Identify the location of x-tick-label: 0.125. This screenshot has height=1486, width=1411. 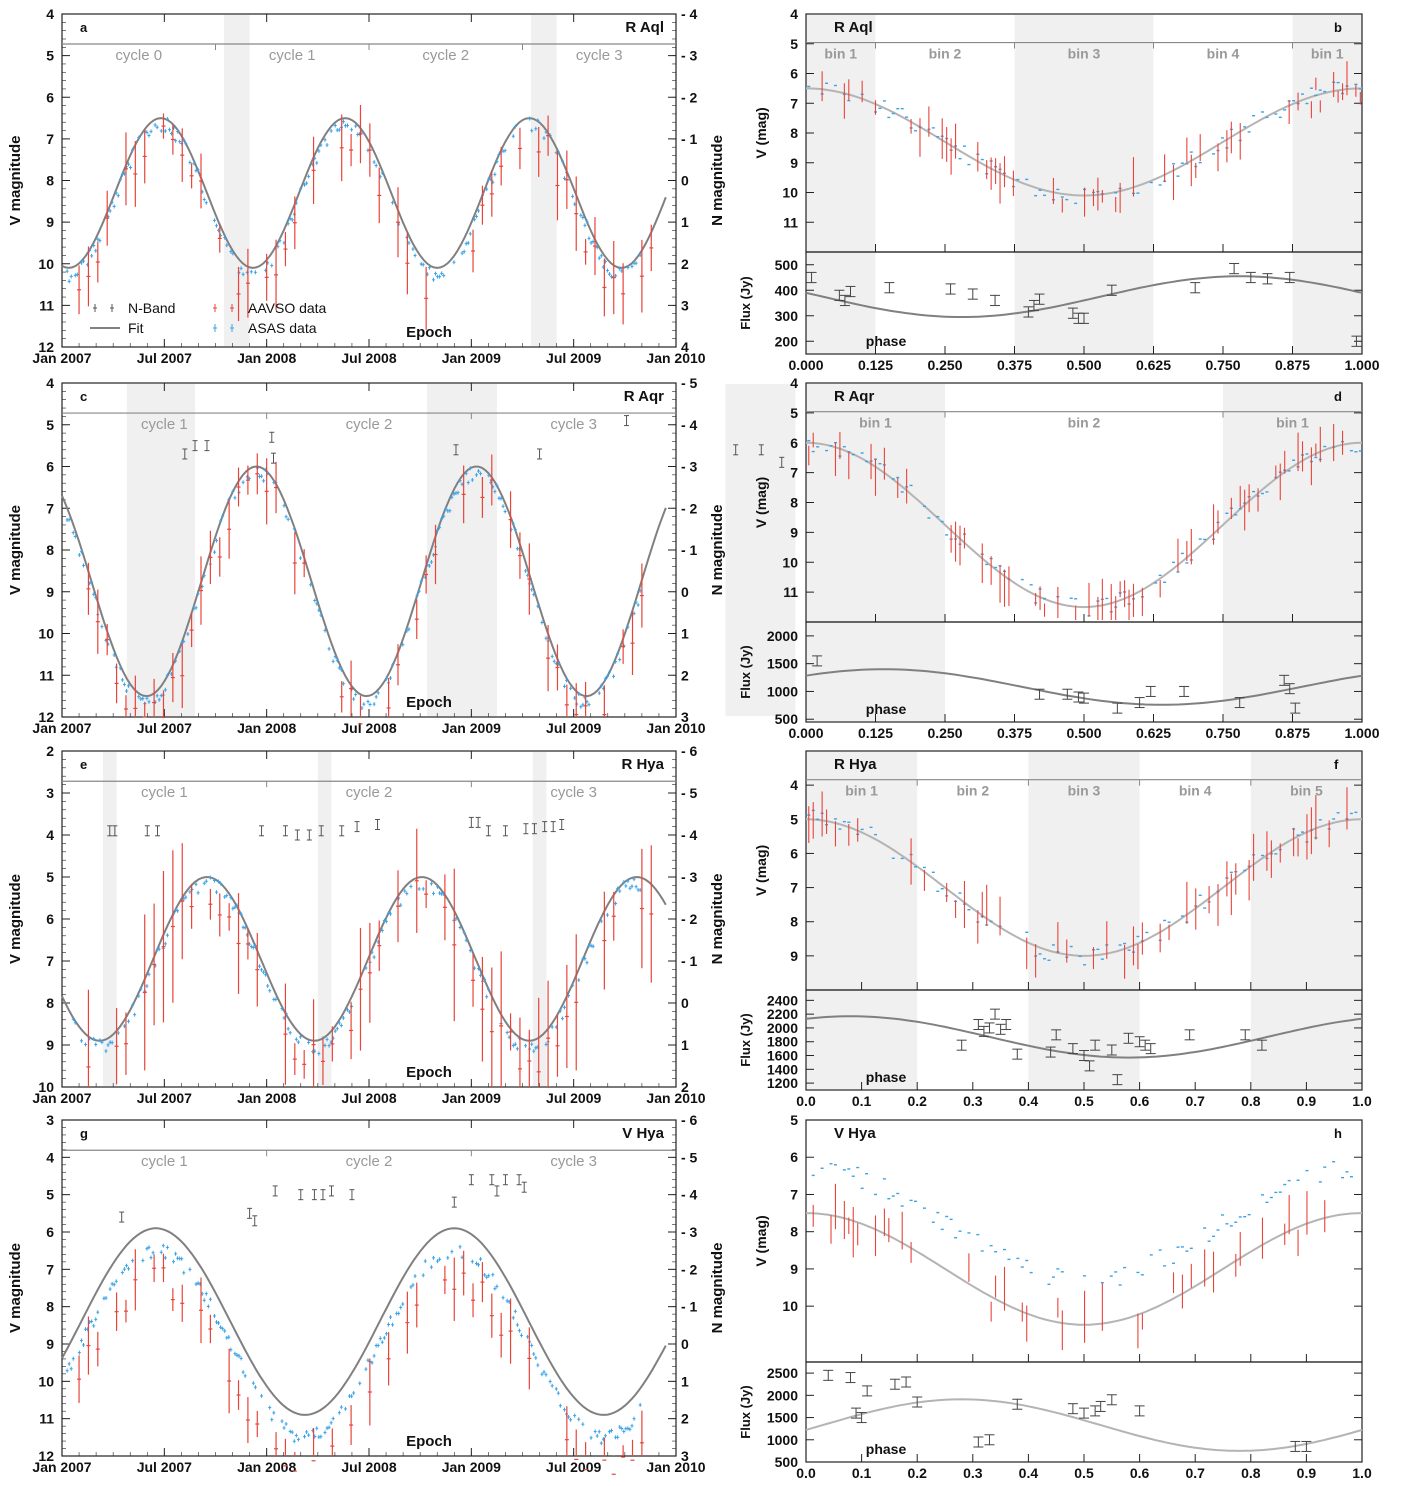
(875, 733).